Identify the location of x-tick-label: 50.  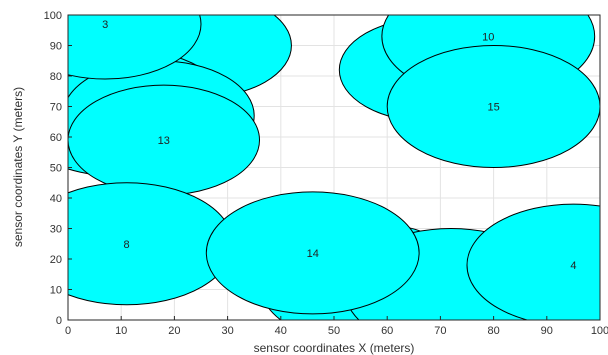
(334, 331).